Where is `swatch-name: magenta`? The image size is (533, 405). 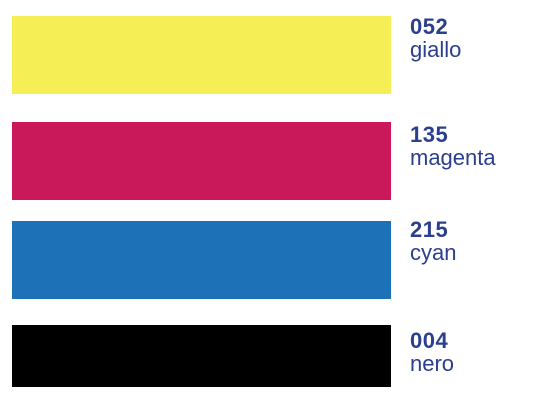
swatch-name: magenta is located at coordinates (453, 157).